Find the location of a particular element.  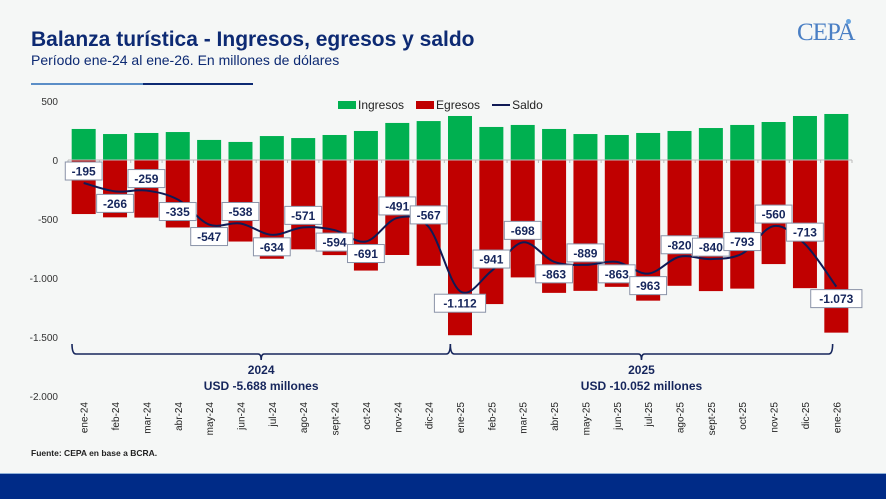

x-tick-label: jul-24 is located at coordinates (273, 415).